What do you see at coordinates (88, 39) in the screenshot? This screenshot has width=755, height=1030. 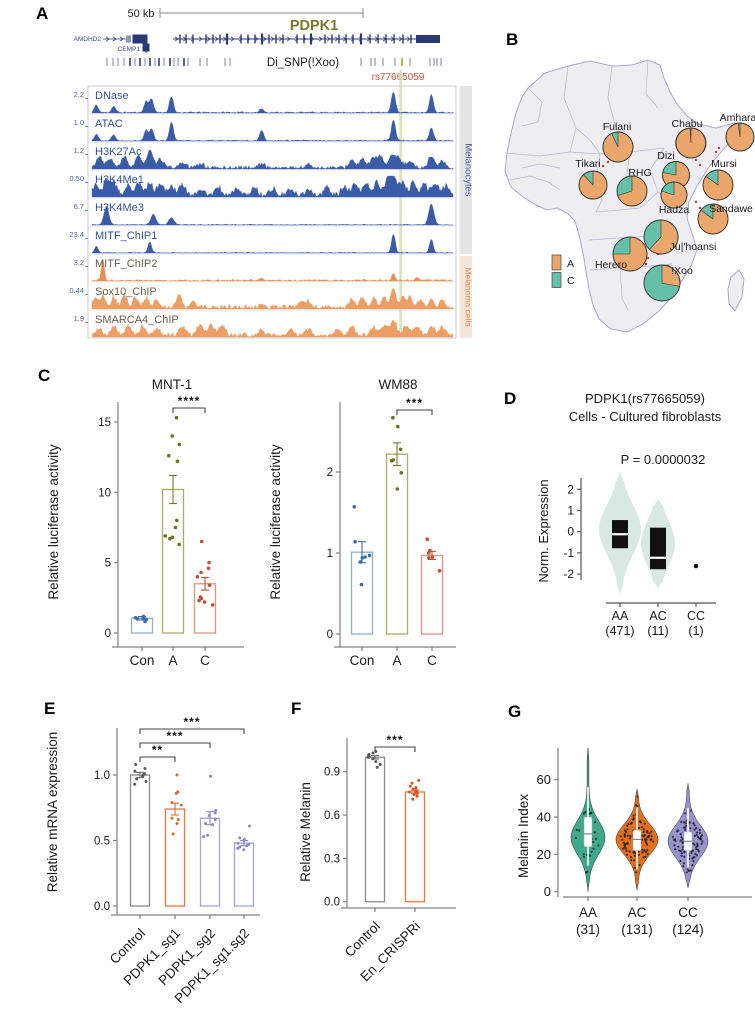 I see `gene-label-amdhd2: AMDHD2` at bounding box center [88, 39].